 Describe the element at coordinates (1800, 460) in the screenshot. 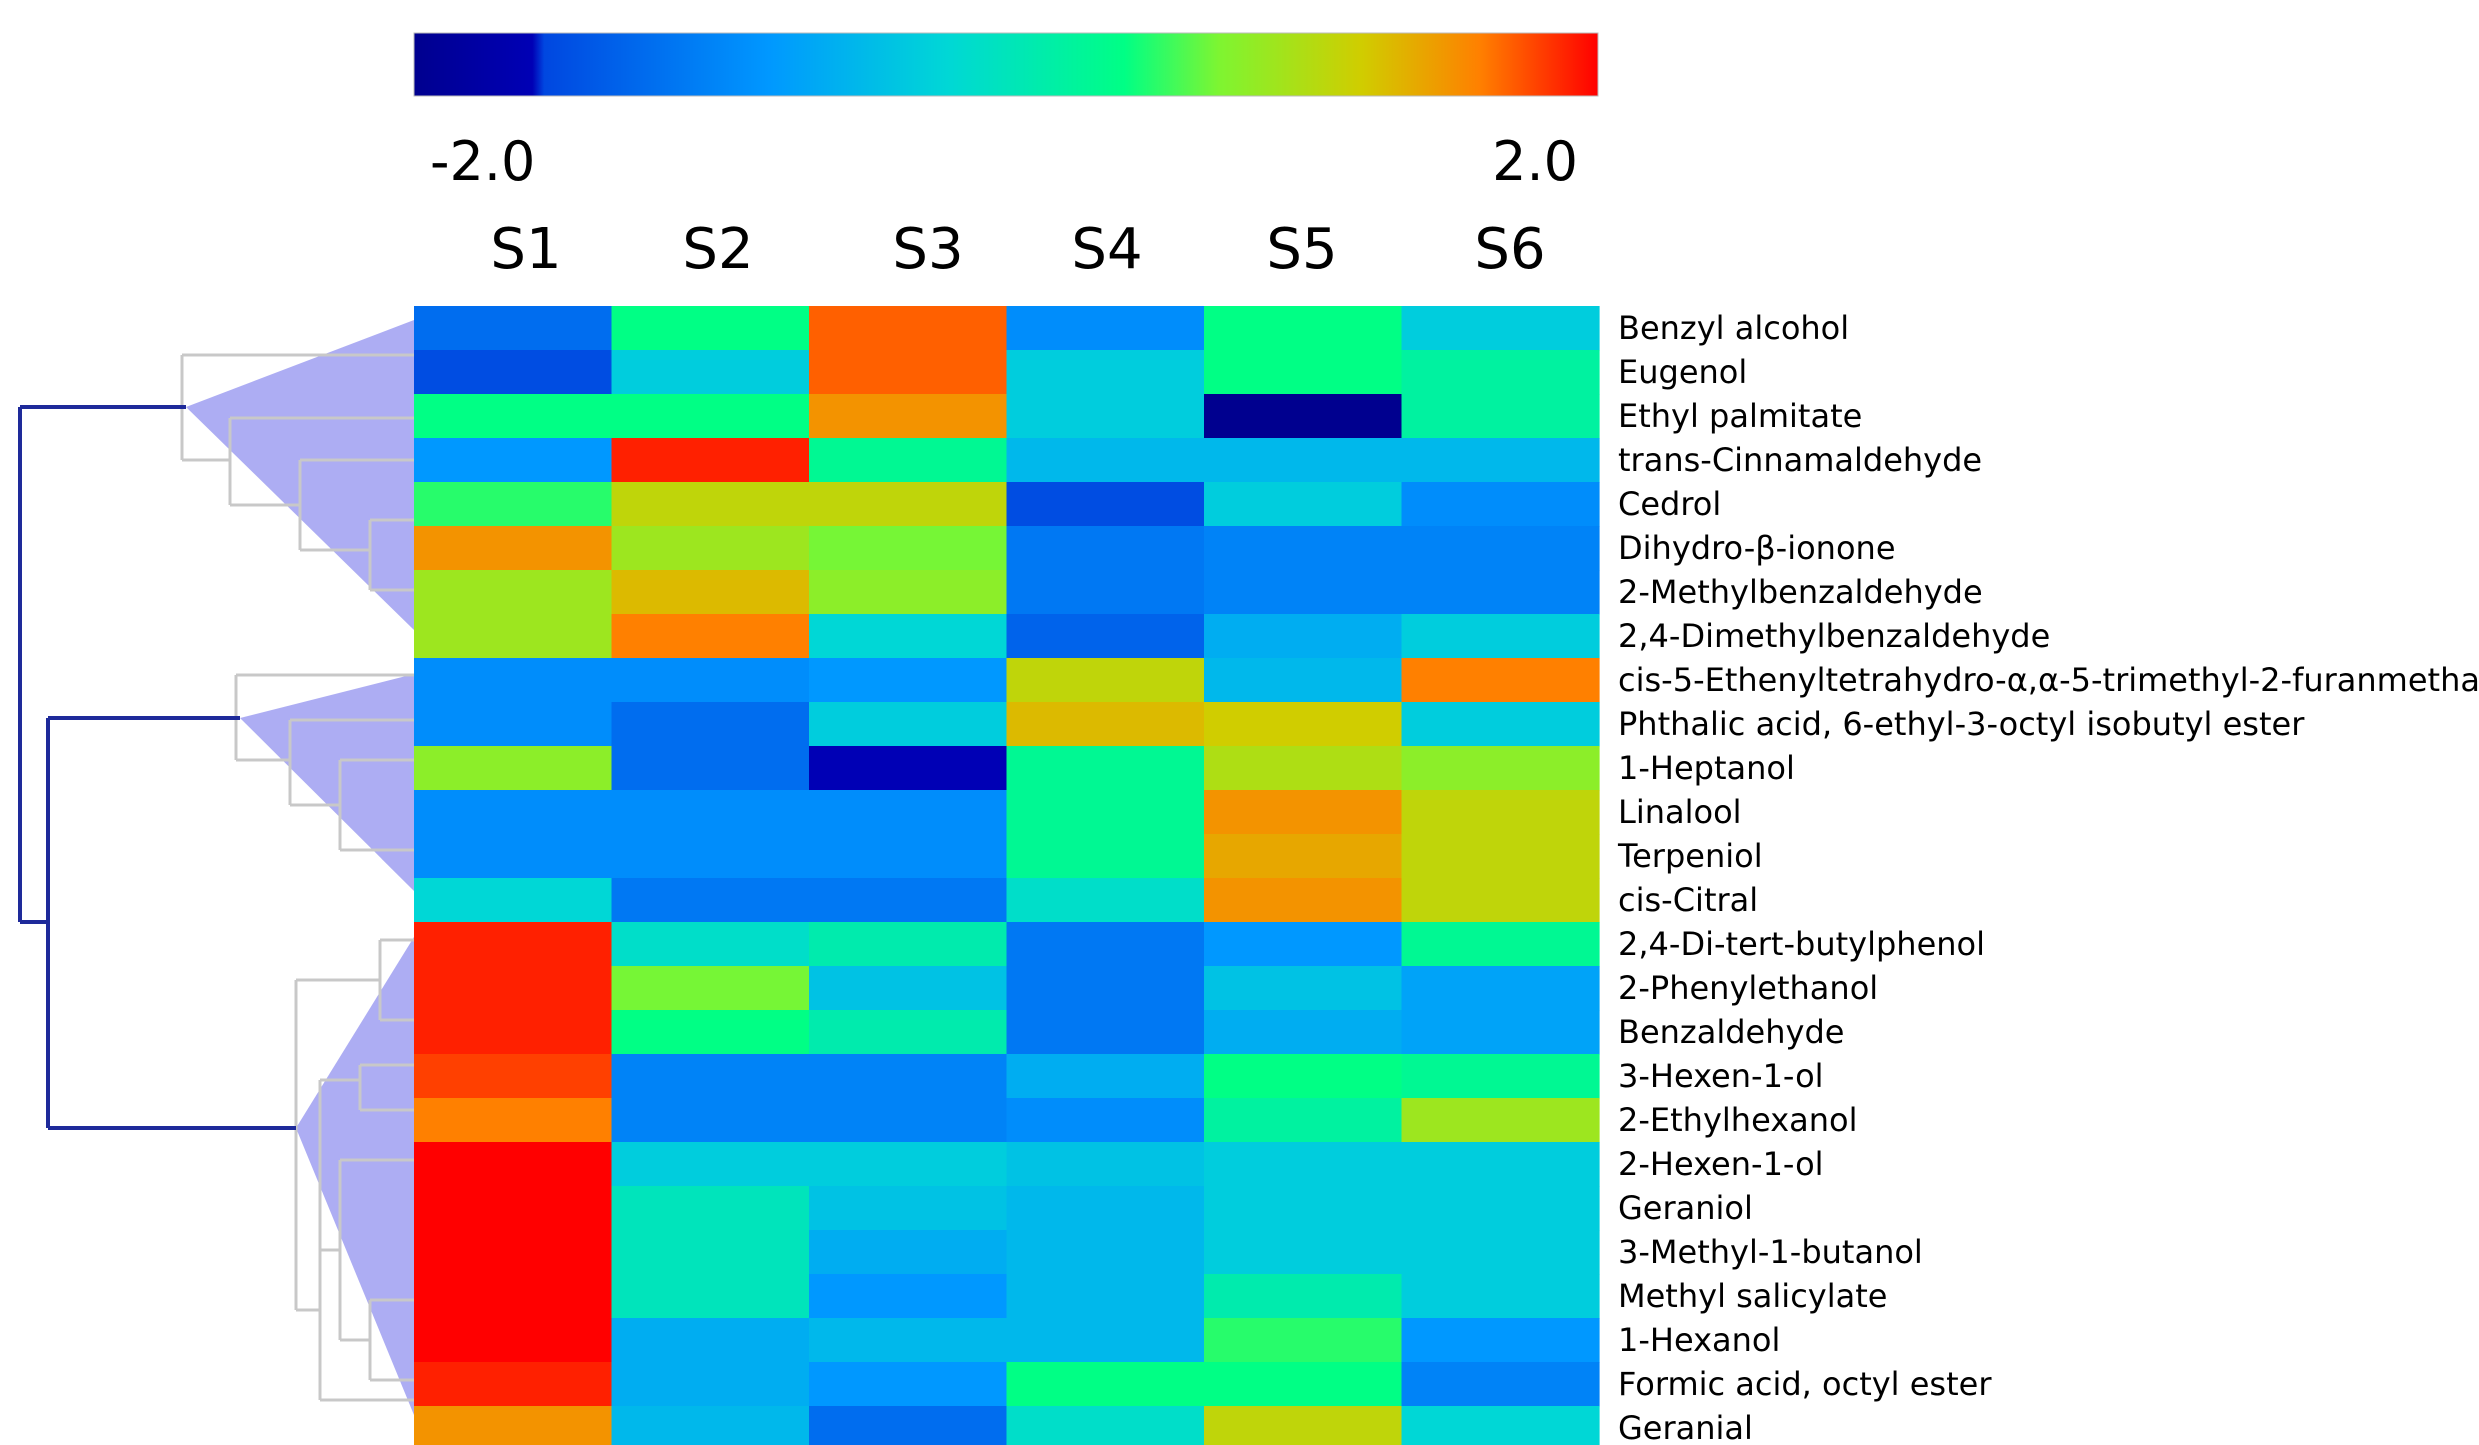

I see `row-label: trans-Cinnamaldehyde` at that location.